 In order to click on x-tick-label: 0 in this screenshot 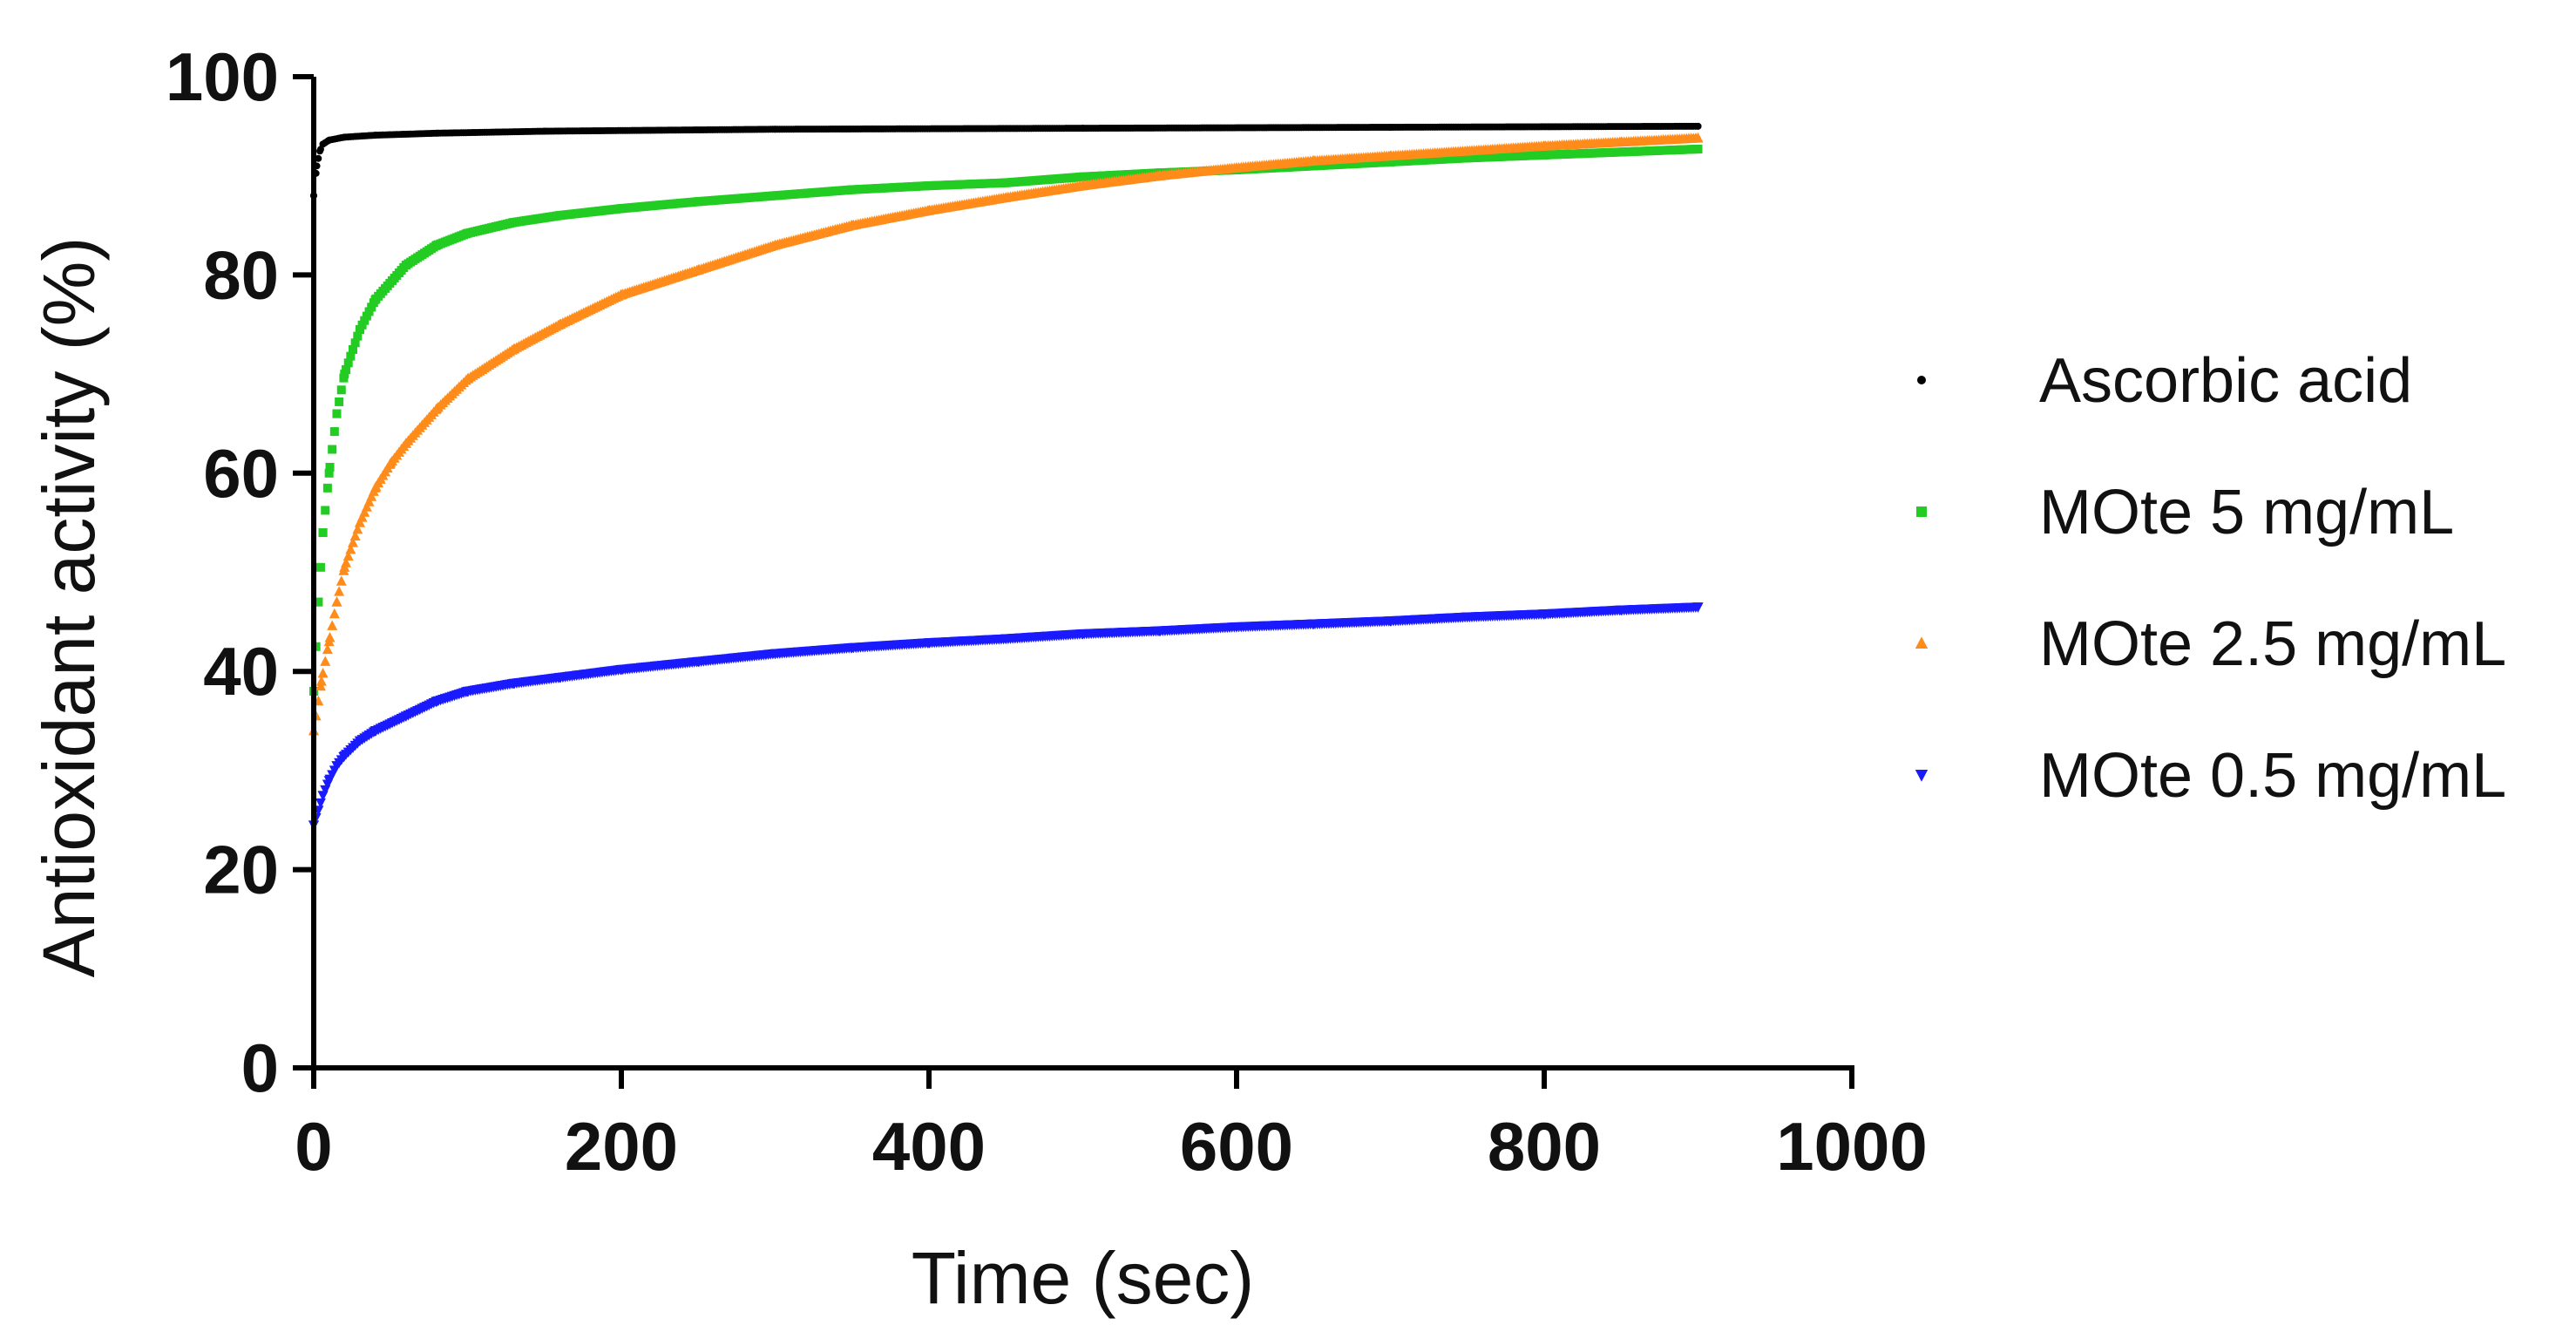, I will do `click(314, 1146)`.